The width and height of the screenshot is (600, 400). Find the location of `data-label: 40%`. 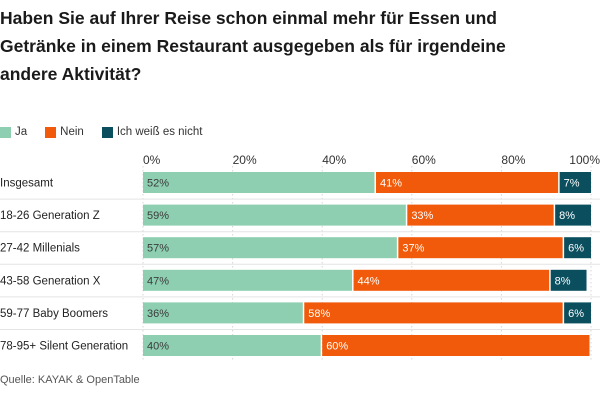

data-label: 40% is located at coordinates (158, 347).